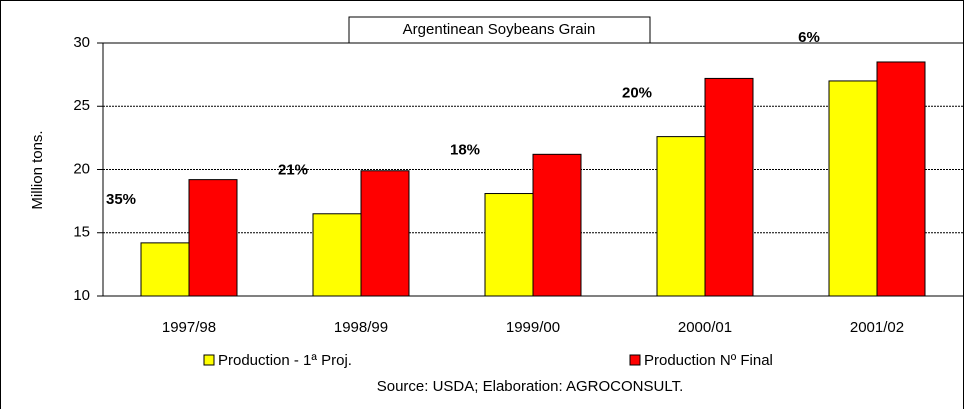 This screenshot has width=964, height=409. Describe the element at coordinates (361, 327) in the screenshot. I see `x-tick-label: 1998/99` at that location.